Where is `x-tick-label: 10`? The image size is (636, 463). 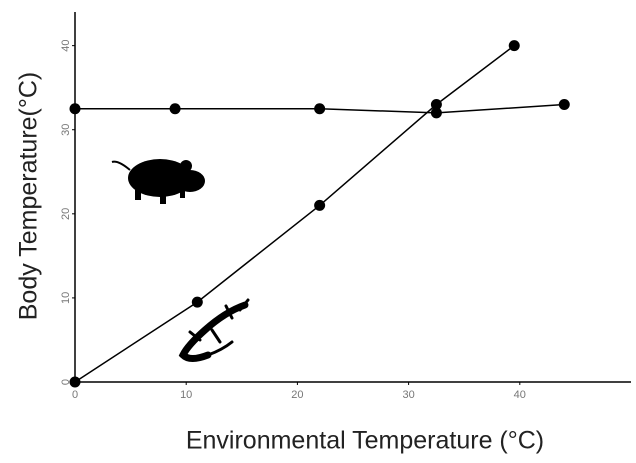 x-tick-label: 10 is located at coordinates (186, 395).